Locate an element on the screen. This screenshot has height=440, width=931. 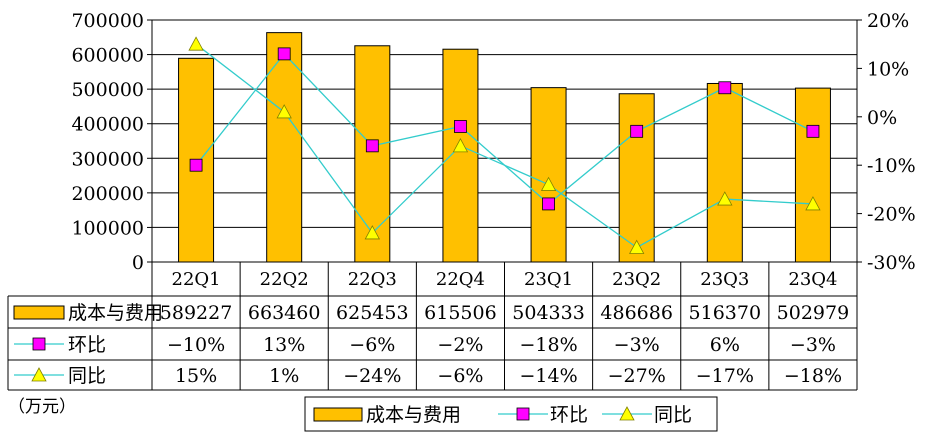
category-label: 22Q2 is located at coordinates (284, 279).